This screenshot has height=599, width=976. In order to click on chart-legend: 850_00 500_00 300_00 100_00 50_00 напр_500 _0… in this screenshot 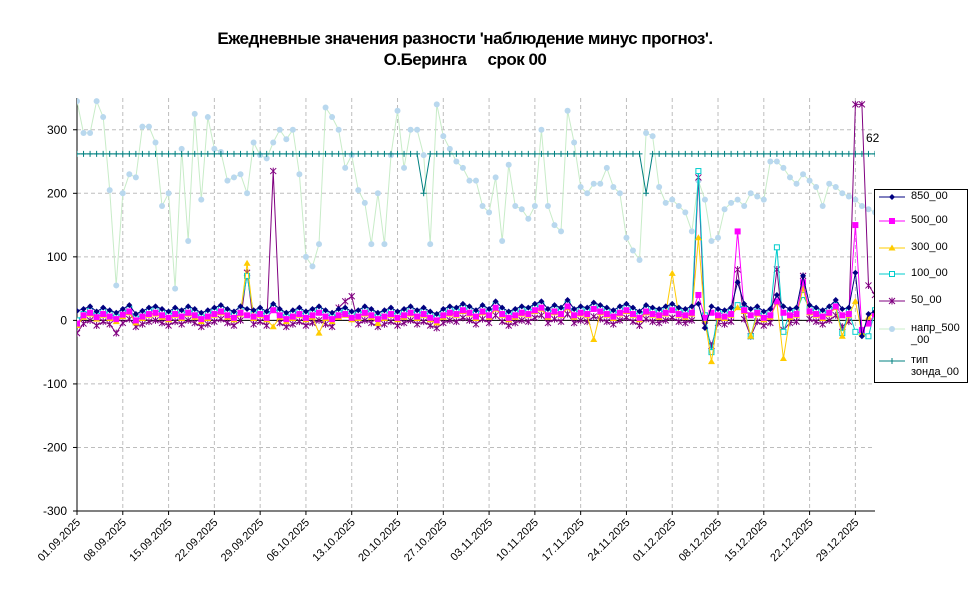, I will do `click(921, 286)`.